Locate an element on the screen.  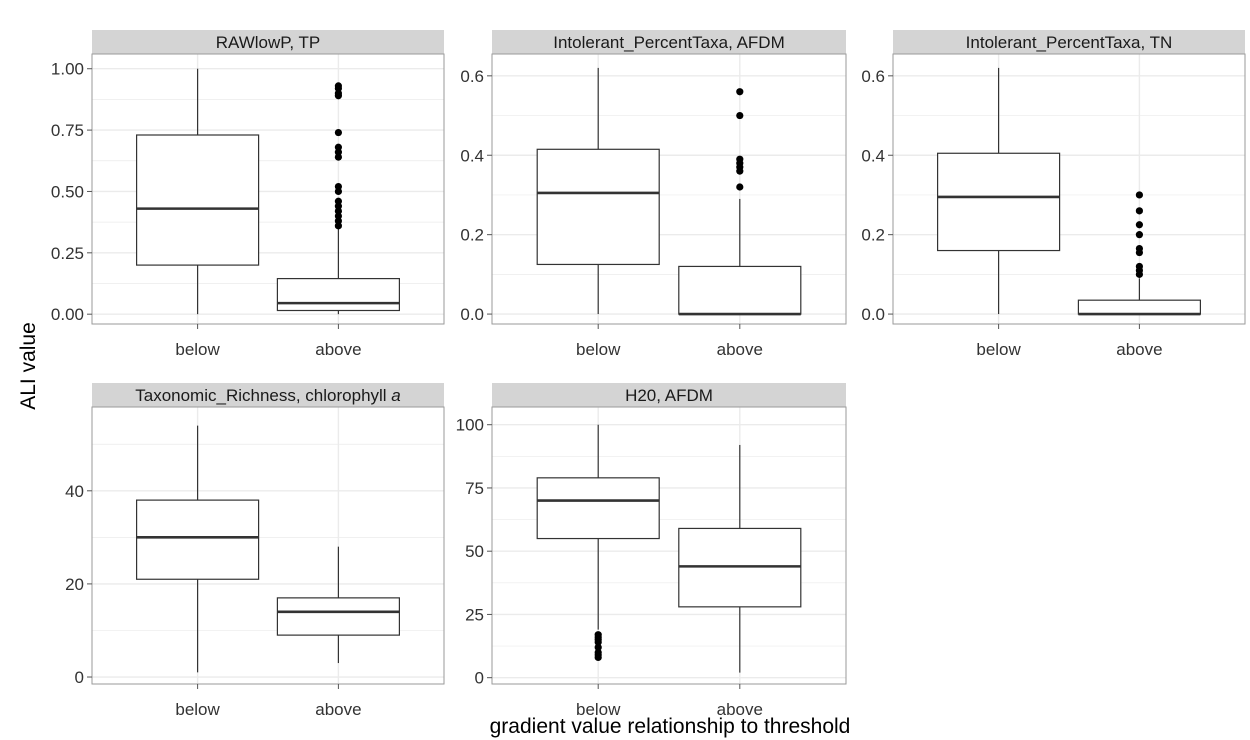
y-tick-label: 100 is located at coordinates (470, 425).